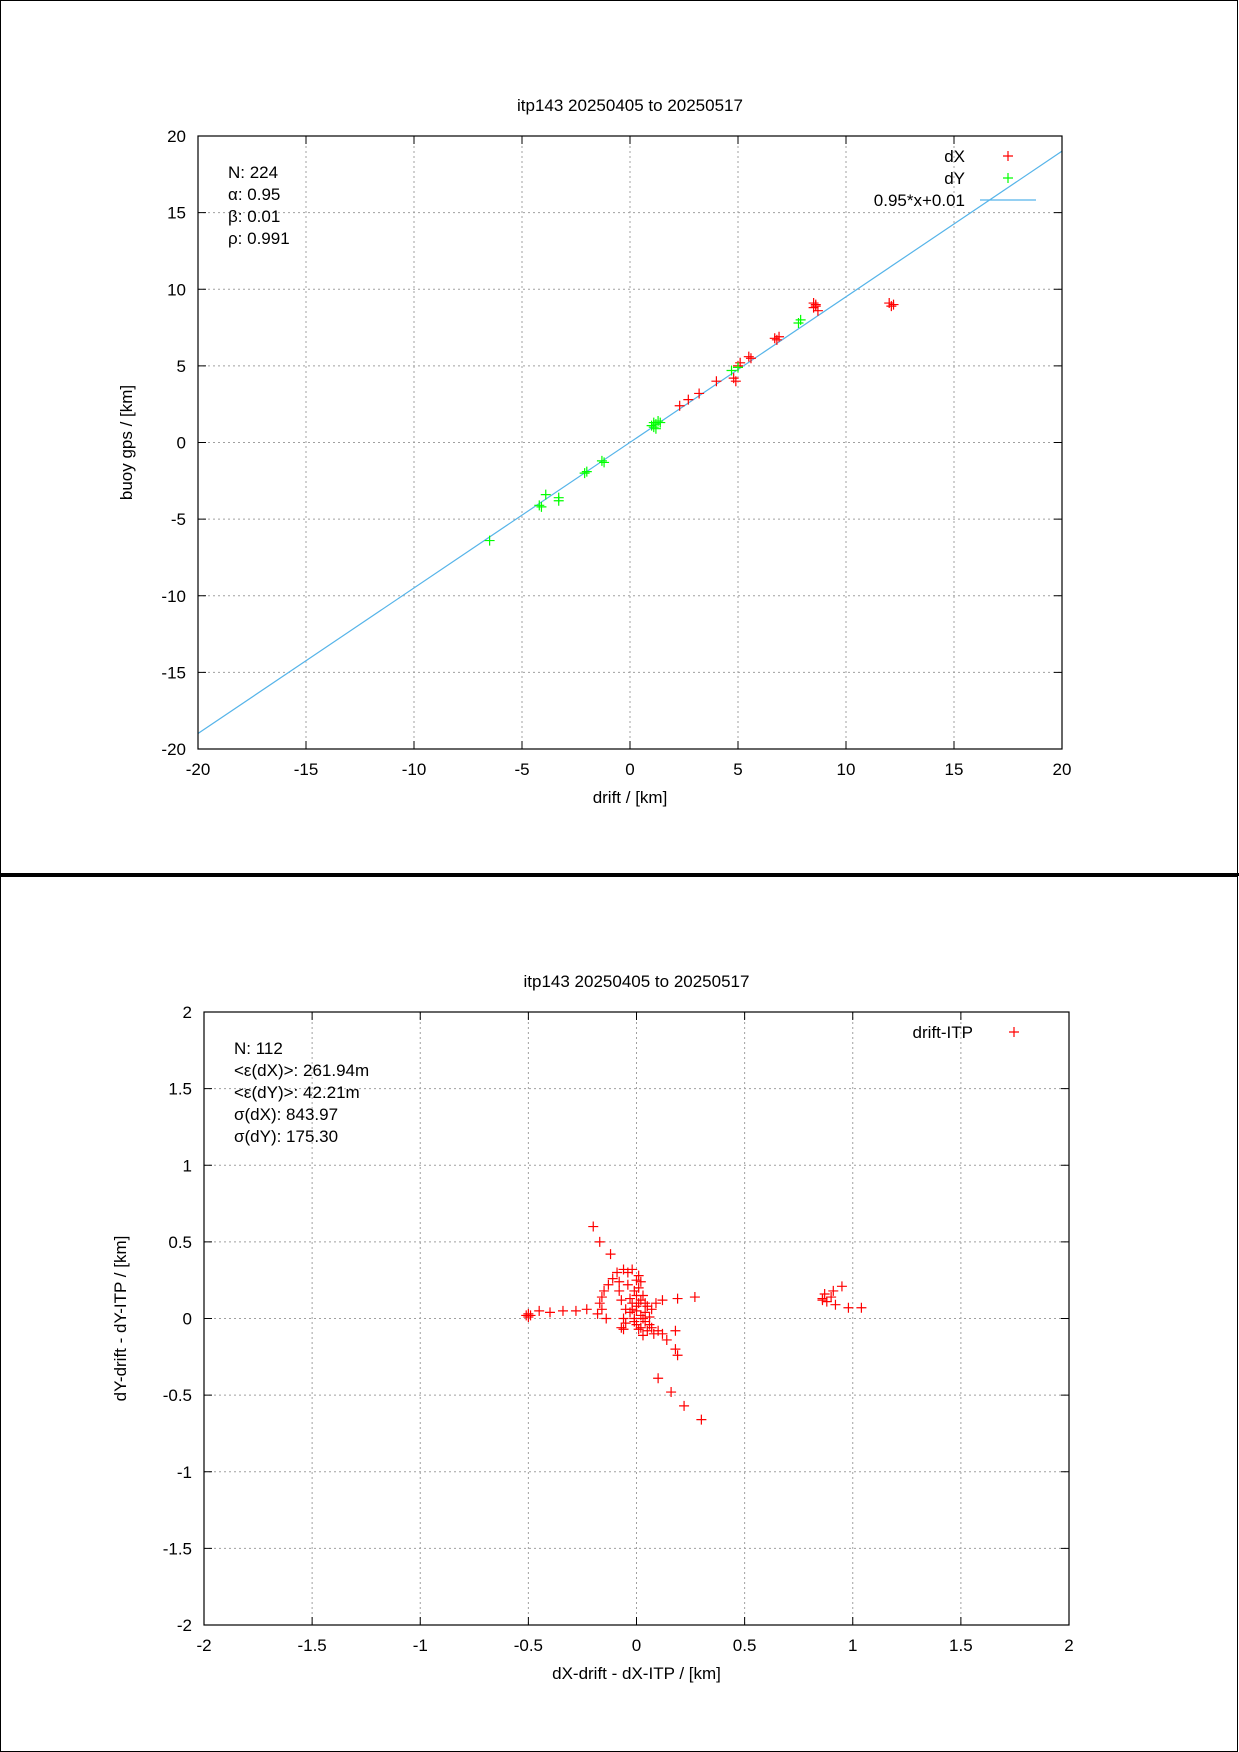  I want to click on stats-line: <ε(dX)>: 261.94m, so click(301, 1070).